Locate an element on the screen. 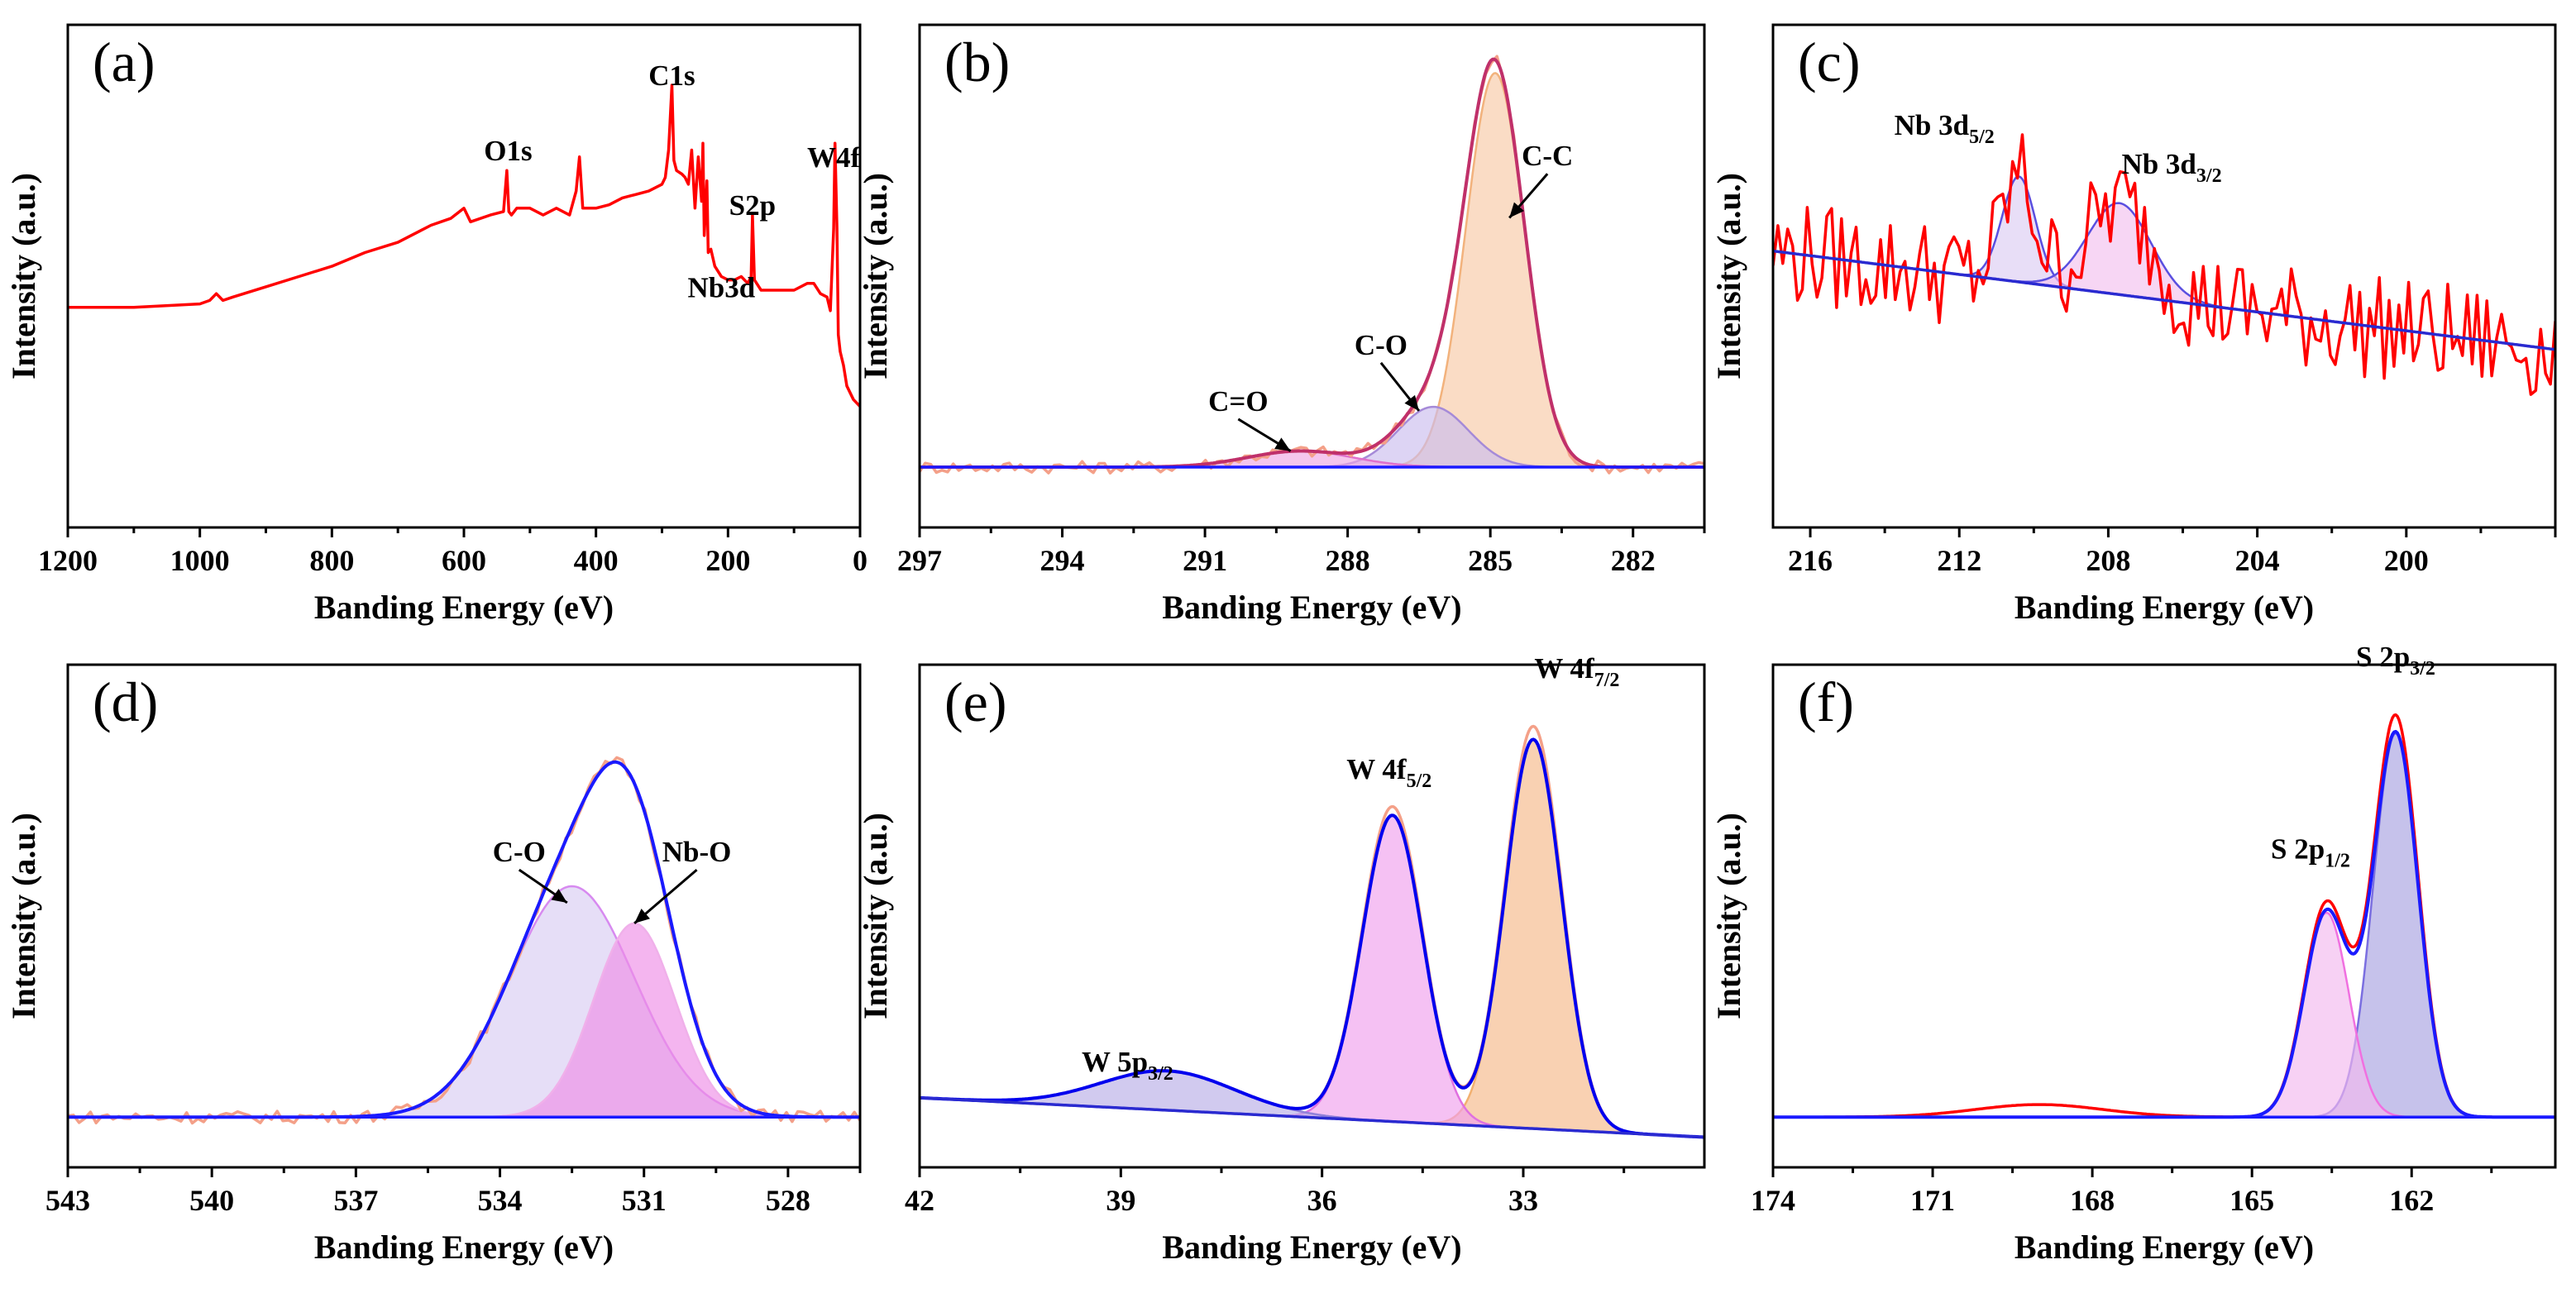  peak-annotation: Nb 3d5/2 is located at coordinates (1945, 128).